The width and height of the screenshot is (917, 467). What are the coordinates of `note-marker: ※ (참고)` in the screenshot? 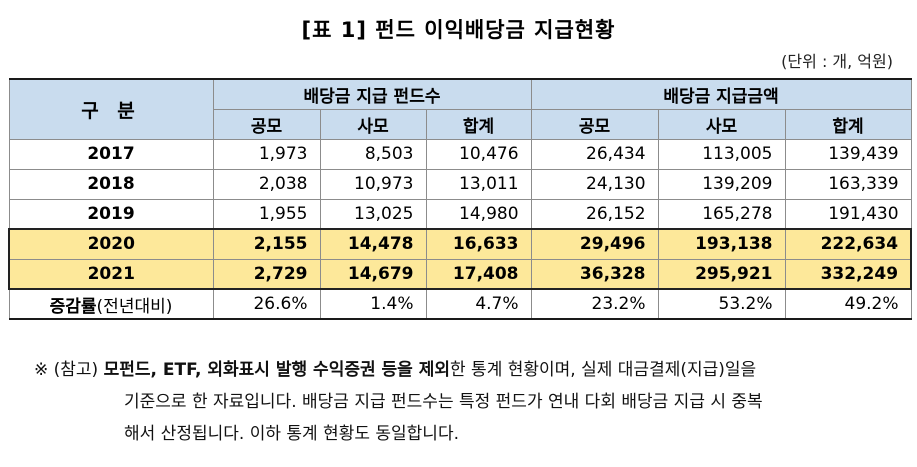 It's located at (66, 370).